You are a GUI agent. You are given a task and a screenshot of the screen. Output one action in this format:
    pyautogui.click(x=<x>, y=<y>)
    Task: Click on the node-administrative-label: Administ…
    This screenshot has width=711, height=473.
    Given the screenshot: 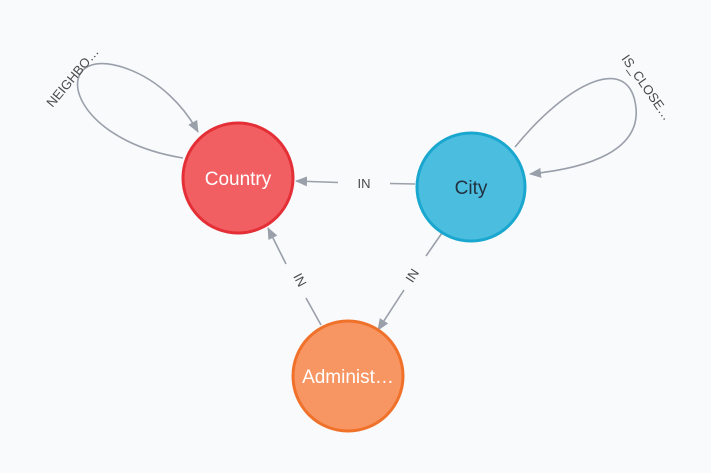 What is the action you would take?
    pyautogui.click(x=348, y=377)
    